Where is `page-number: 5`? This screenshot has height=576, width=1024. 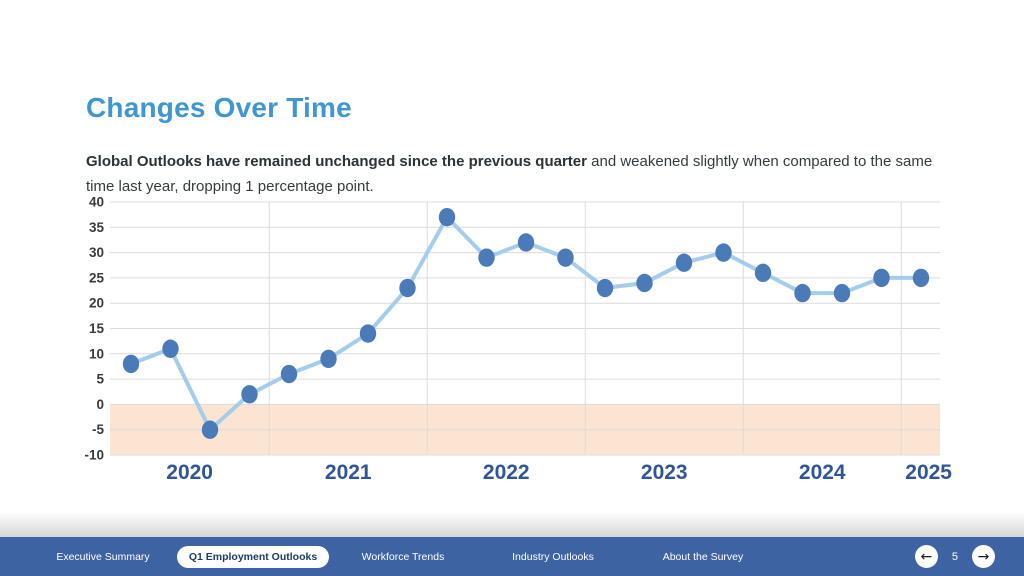
page-number: 5 is located at coordinates (954, 556).